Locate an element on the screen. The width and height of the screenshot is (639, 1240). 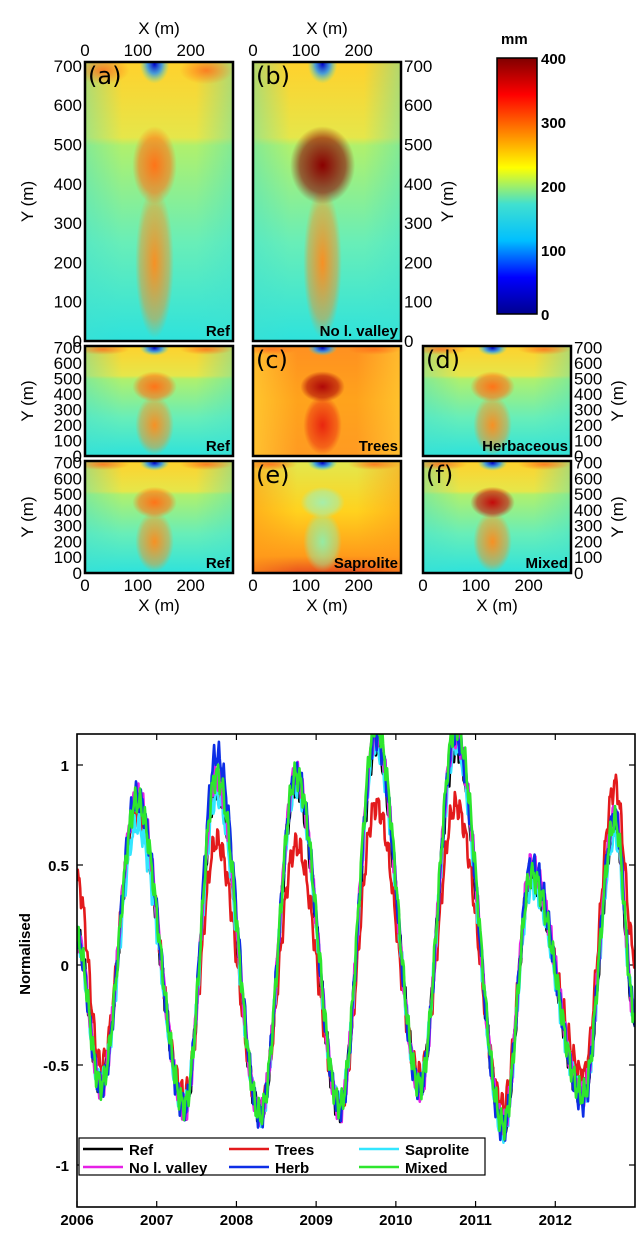
legend-label: Trees is located at coordinates (294, 1150).